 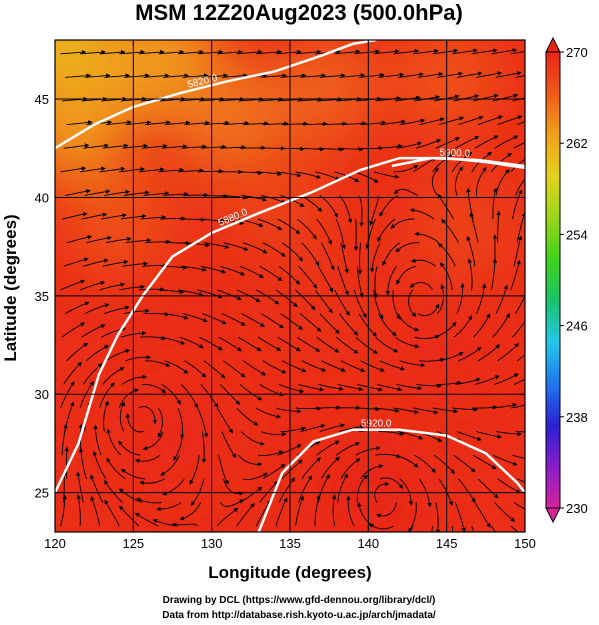 I want to click on field-sample, so click(x=462, y=226).